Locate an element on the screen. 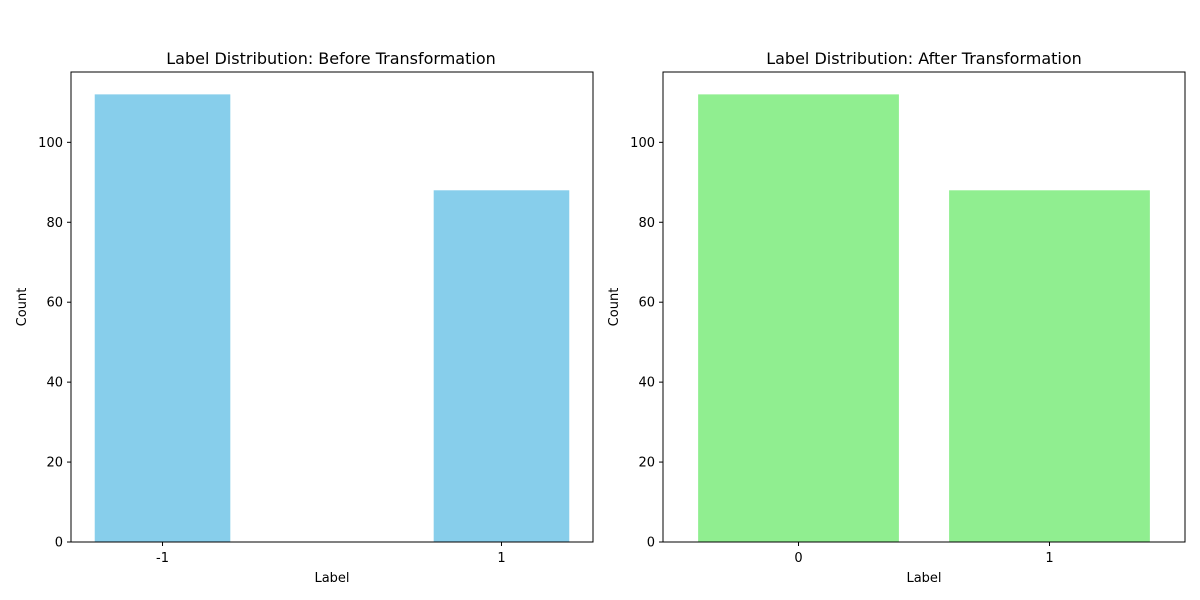 This screenshot has height=600, width=1200. chart-before-ylabel: Count is located at coordinates (22, 307).